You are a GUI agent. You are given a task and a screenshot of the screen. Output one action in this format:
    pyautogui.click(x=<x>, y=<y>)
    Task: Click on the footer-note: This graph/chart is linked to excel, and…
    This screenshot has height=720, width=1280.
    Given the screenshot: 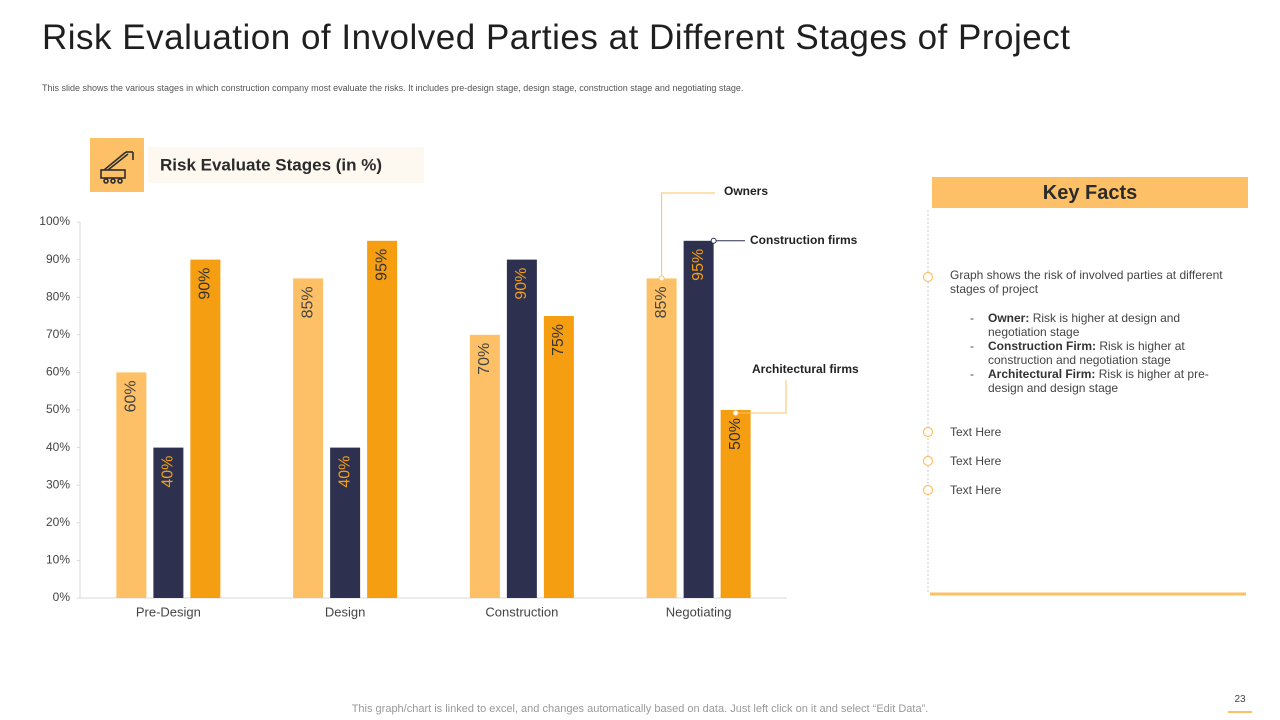 What is the action you would take?
    pyautogui.click(x=640, y=709)
    